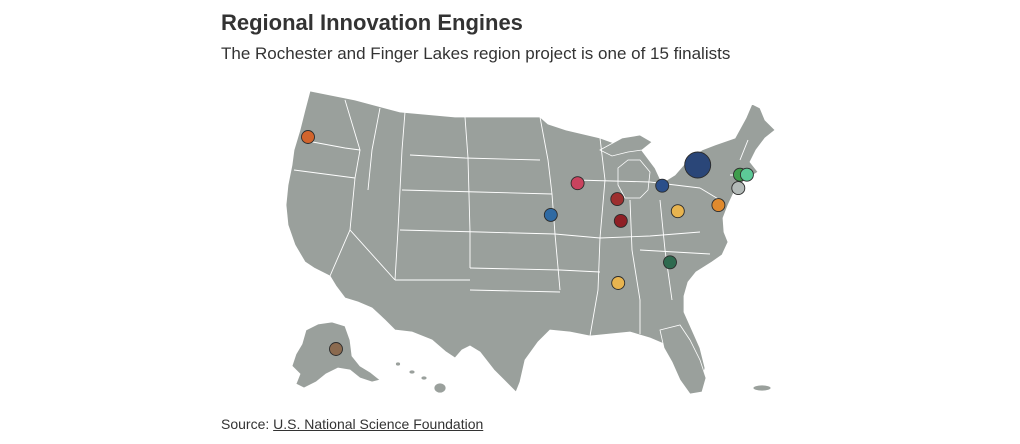  What do you see at coordinates (762, 388) in the screenshot?
I see `puerto-rico-shape` at bounding box center [762, 388].